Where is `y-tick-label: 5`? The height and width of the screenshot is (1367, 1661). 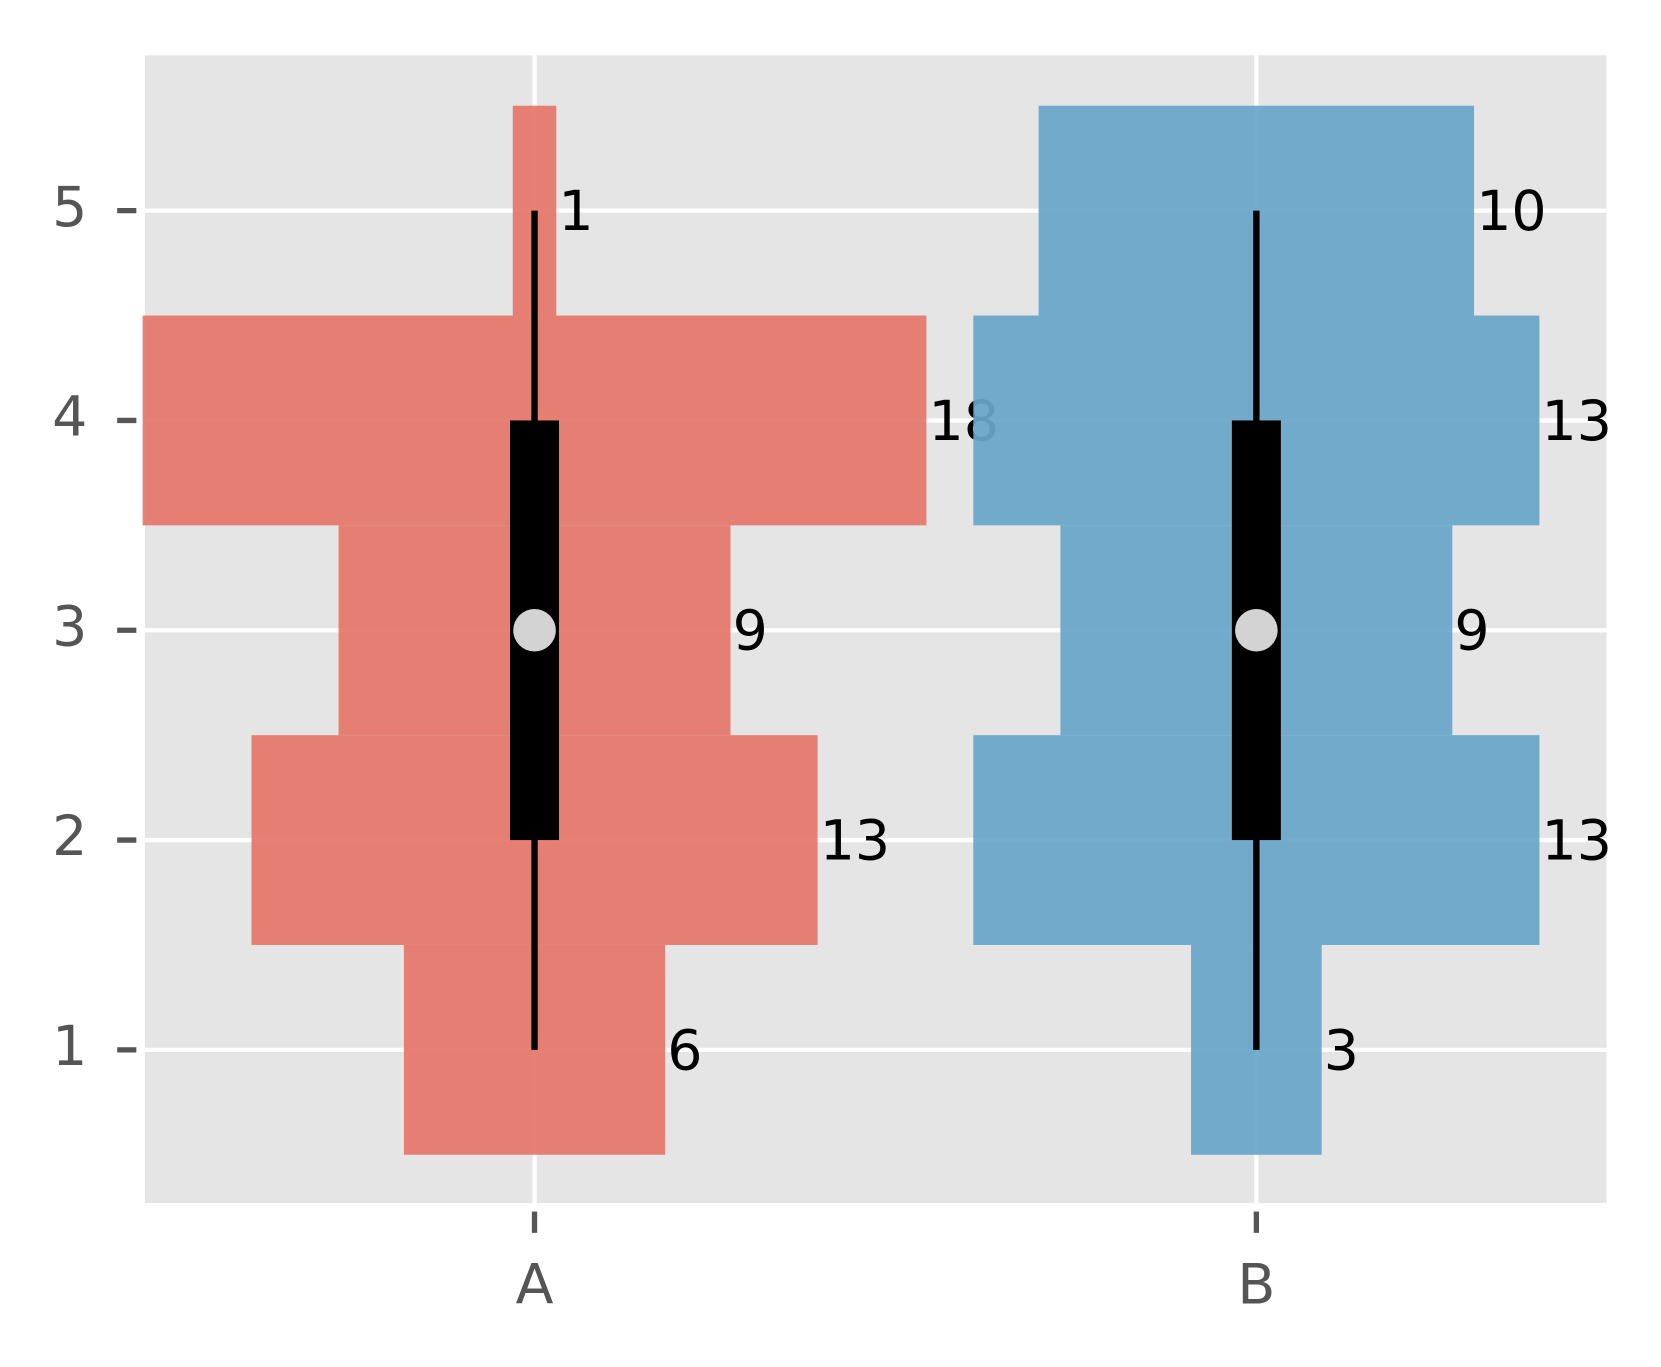 y-tick-label: 5 is located at coordinates (69, 208).